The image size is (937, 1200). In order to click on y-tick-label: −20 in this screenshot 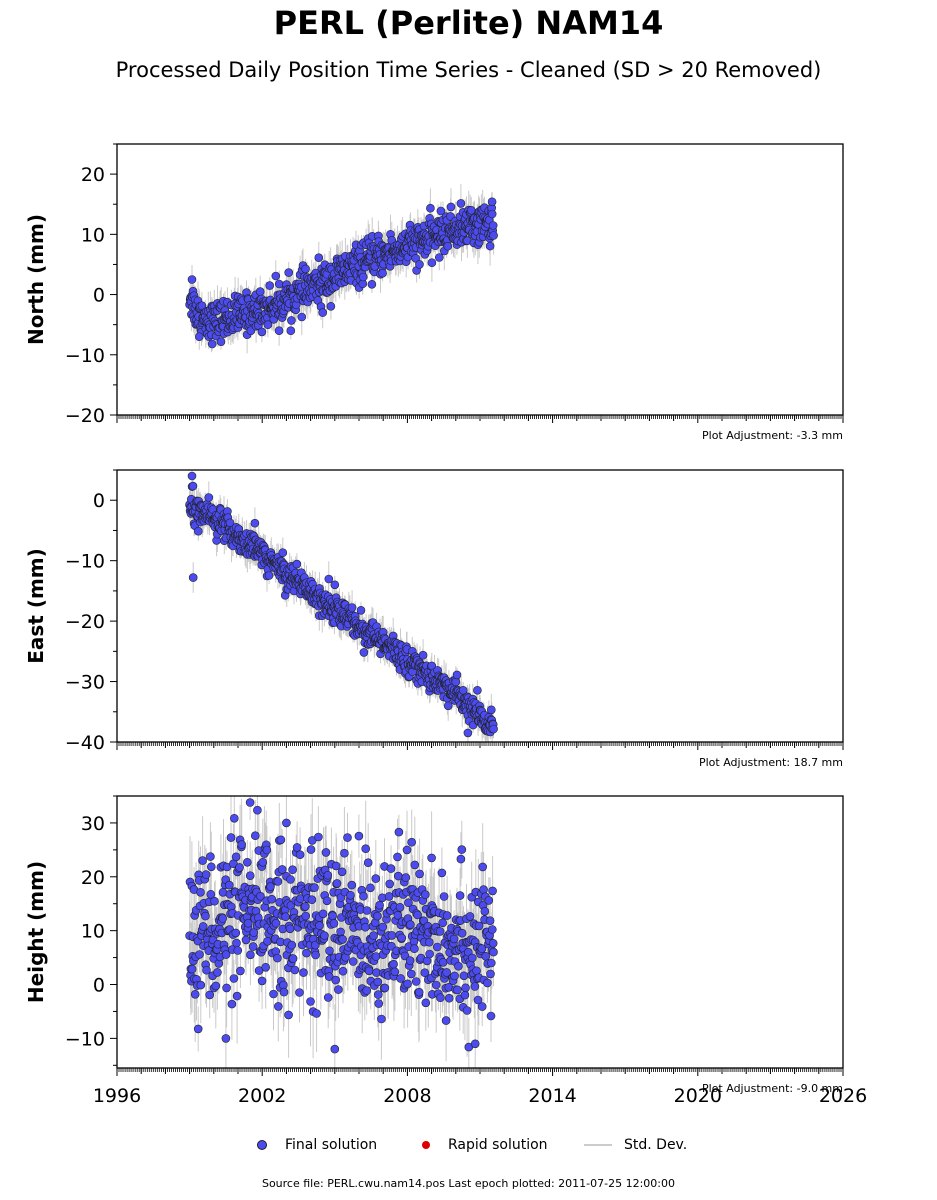, I will do `click(85, 622)`.